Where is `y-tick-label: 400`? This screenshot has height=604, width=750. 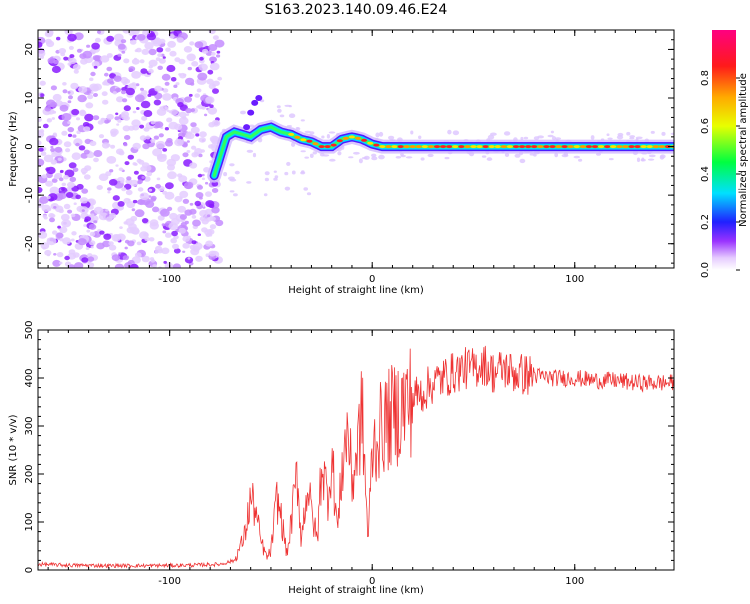 y-tick-label: 400 is located at coordinates (29, 377).